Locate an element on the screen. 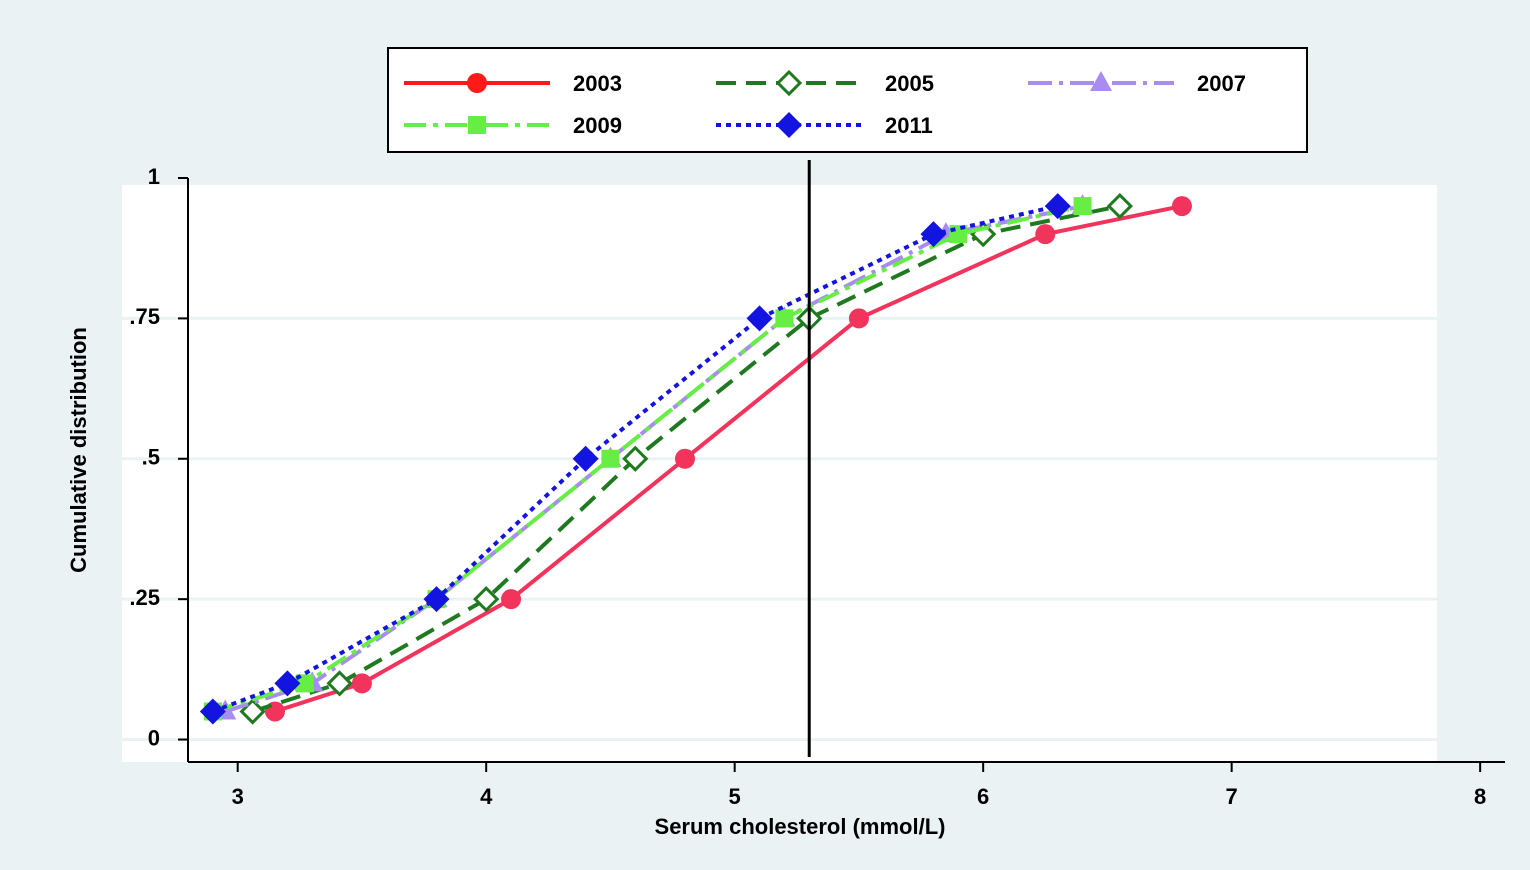  y-axis-title: Cumulative distribution is located at coordinates (78, 450).